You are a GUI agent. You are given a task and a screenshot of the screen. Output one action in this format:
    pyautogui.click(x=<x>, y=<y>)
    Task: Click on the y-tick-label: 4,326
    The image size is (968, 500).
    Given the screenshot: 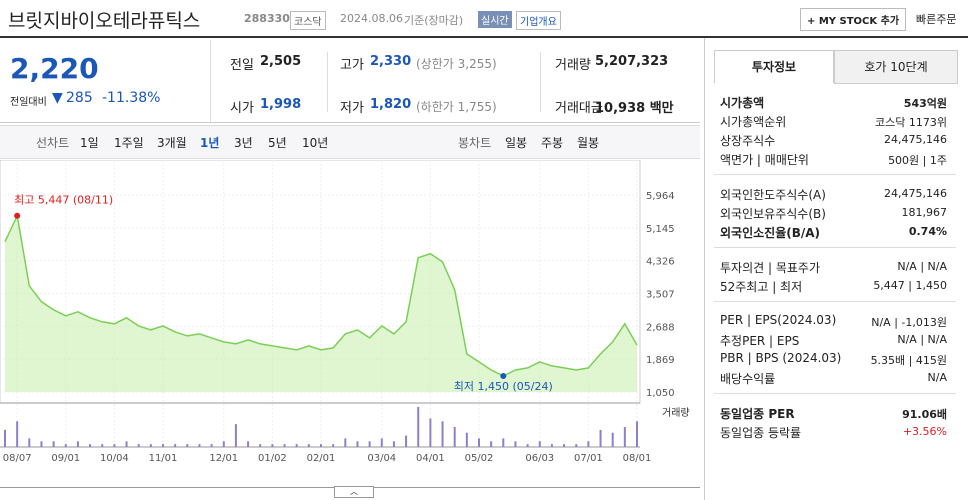 What is the action you would take?
    pyautogui.click(x=660, y=262)
    